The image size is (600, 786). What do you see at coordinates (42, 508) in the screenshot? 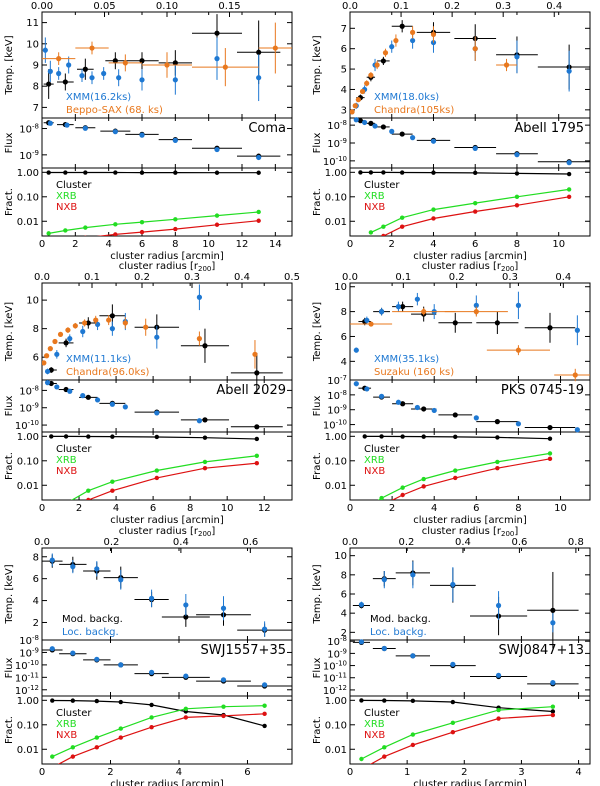
I see `x-tick-label: 0` at bounding box center [42, 508].